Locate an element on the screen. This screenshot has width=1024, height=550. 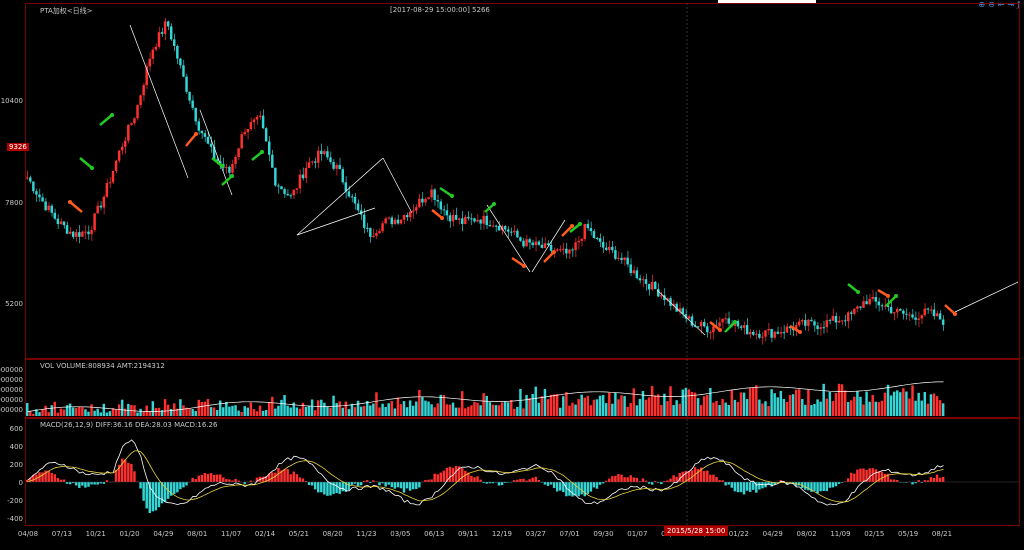
scroll-right-icon: ⇥ is located at coordinates (1011, 4).